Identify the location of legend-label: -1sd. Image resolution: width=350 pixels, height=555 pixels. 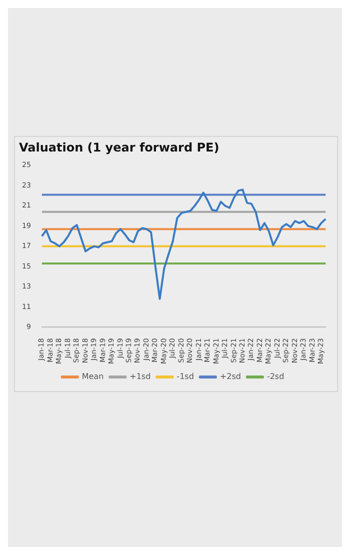
(185, 377).